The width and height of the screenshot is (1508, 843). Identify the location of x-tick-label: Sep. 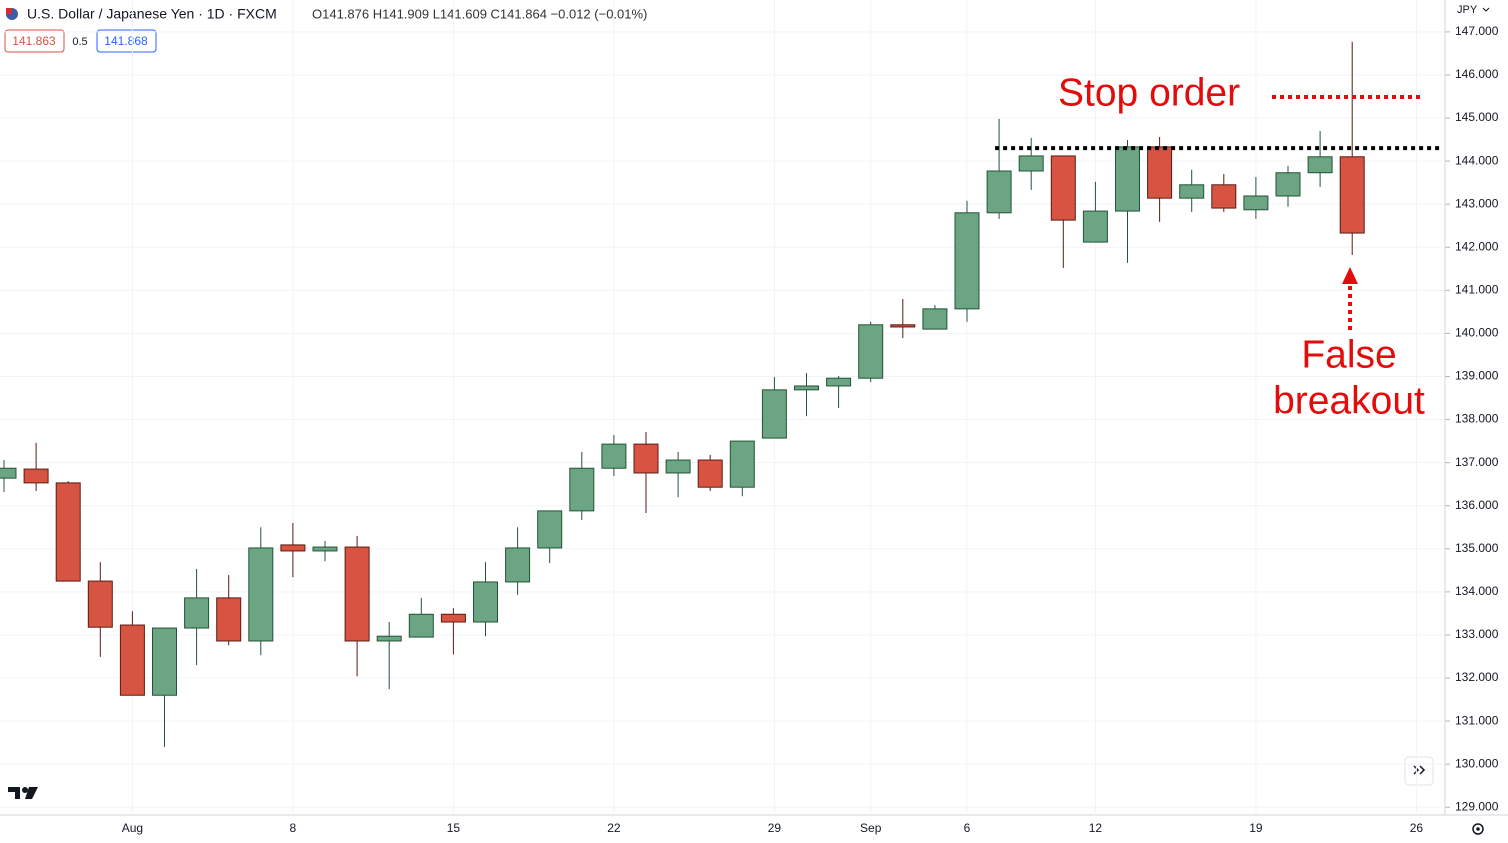
(871, 828).